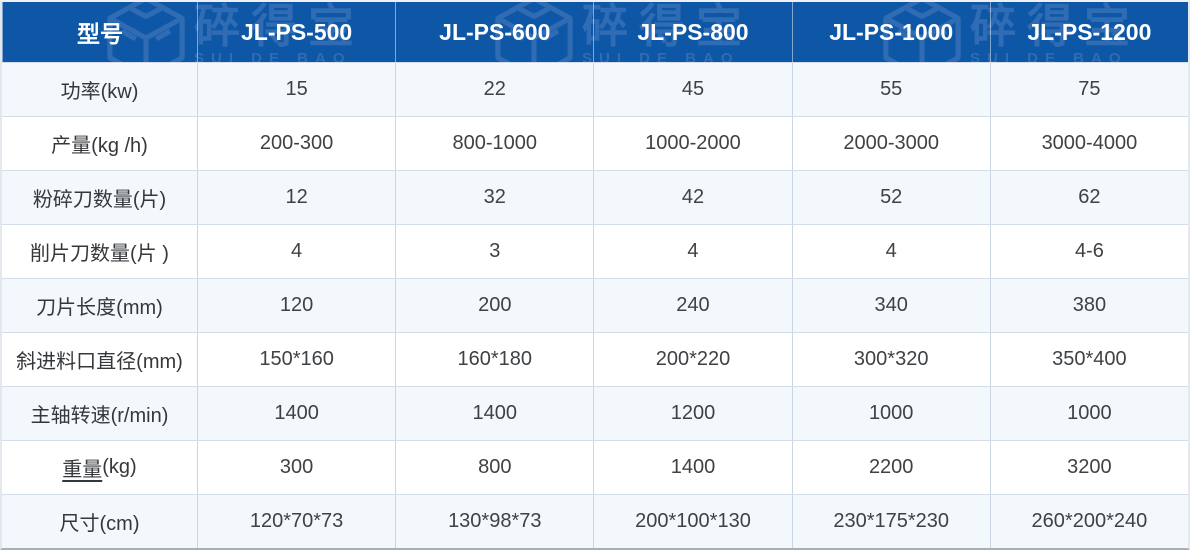 The width and height of the screenshot is (1190, 550). Describe the element at coordinates (99, 32) in the screenshot. I see `header-cell-model: 型号` at that location.